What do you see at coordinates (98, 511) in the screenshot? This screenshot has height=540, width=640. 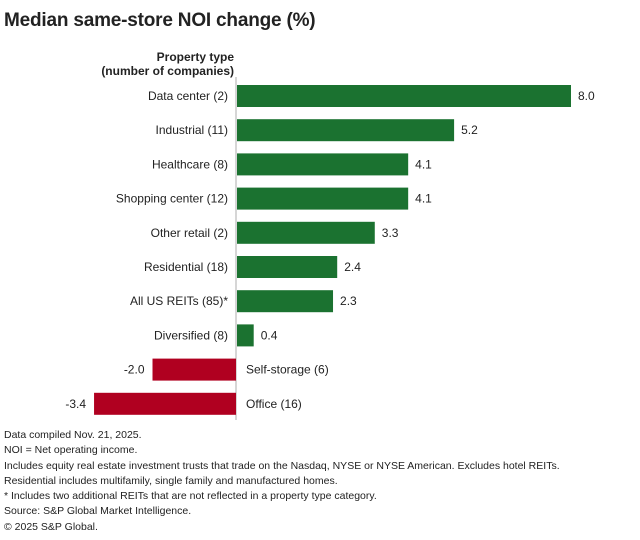 I see `footnote-source: Source: S&P Global Market Intelligence.` at bounding box center [98, 511].